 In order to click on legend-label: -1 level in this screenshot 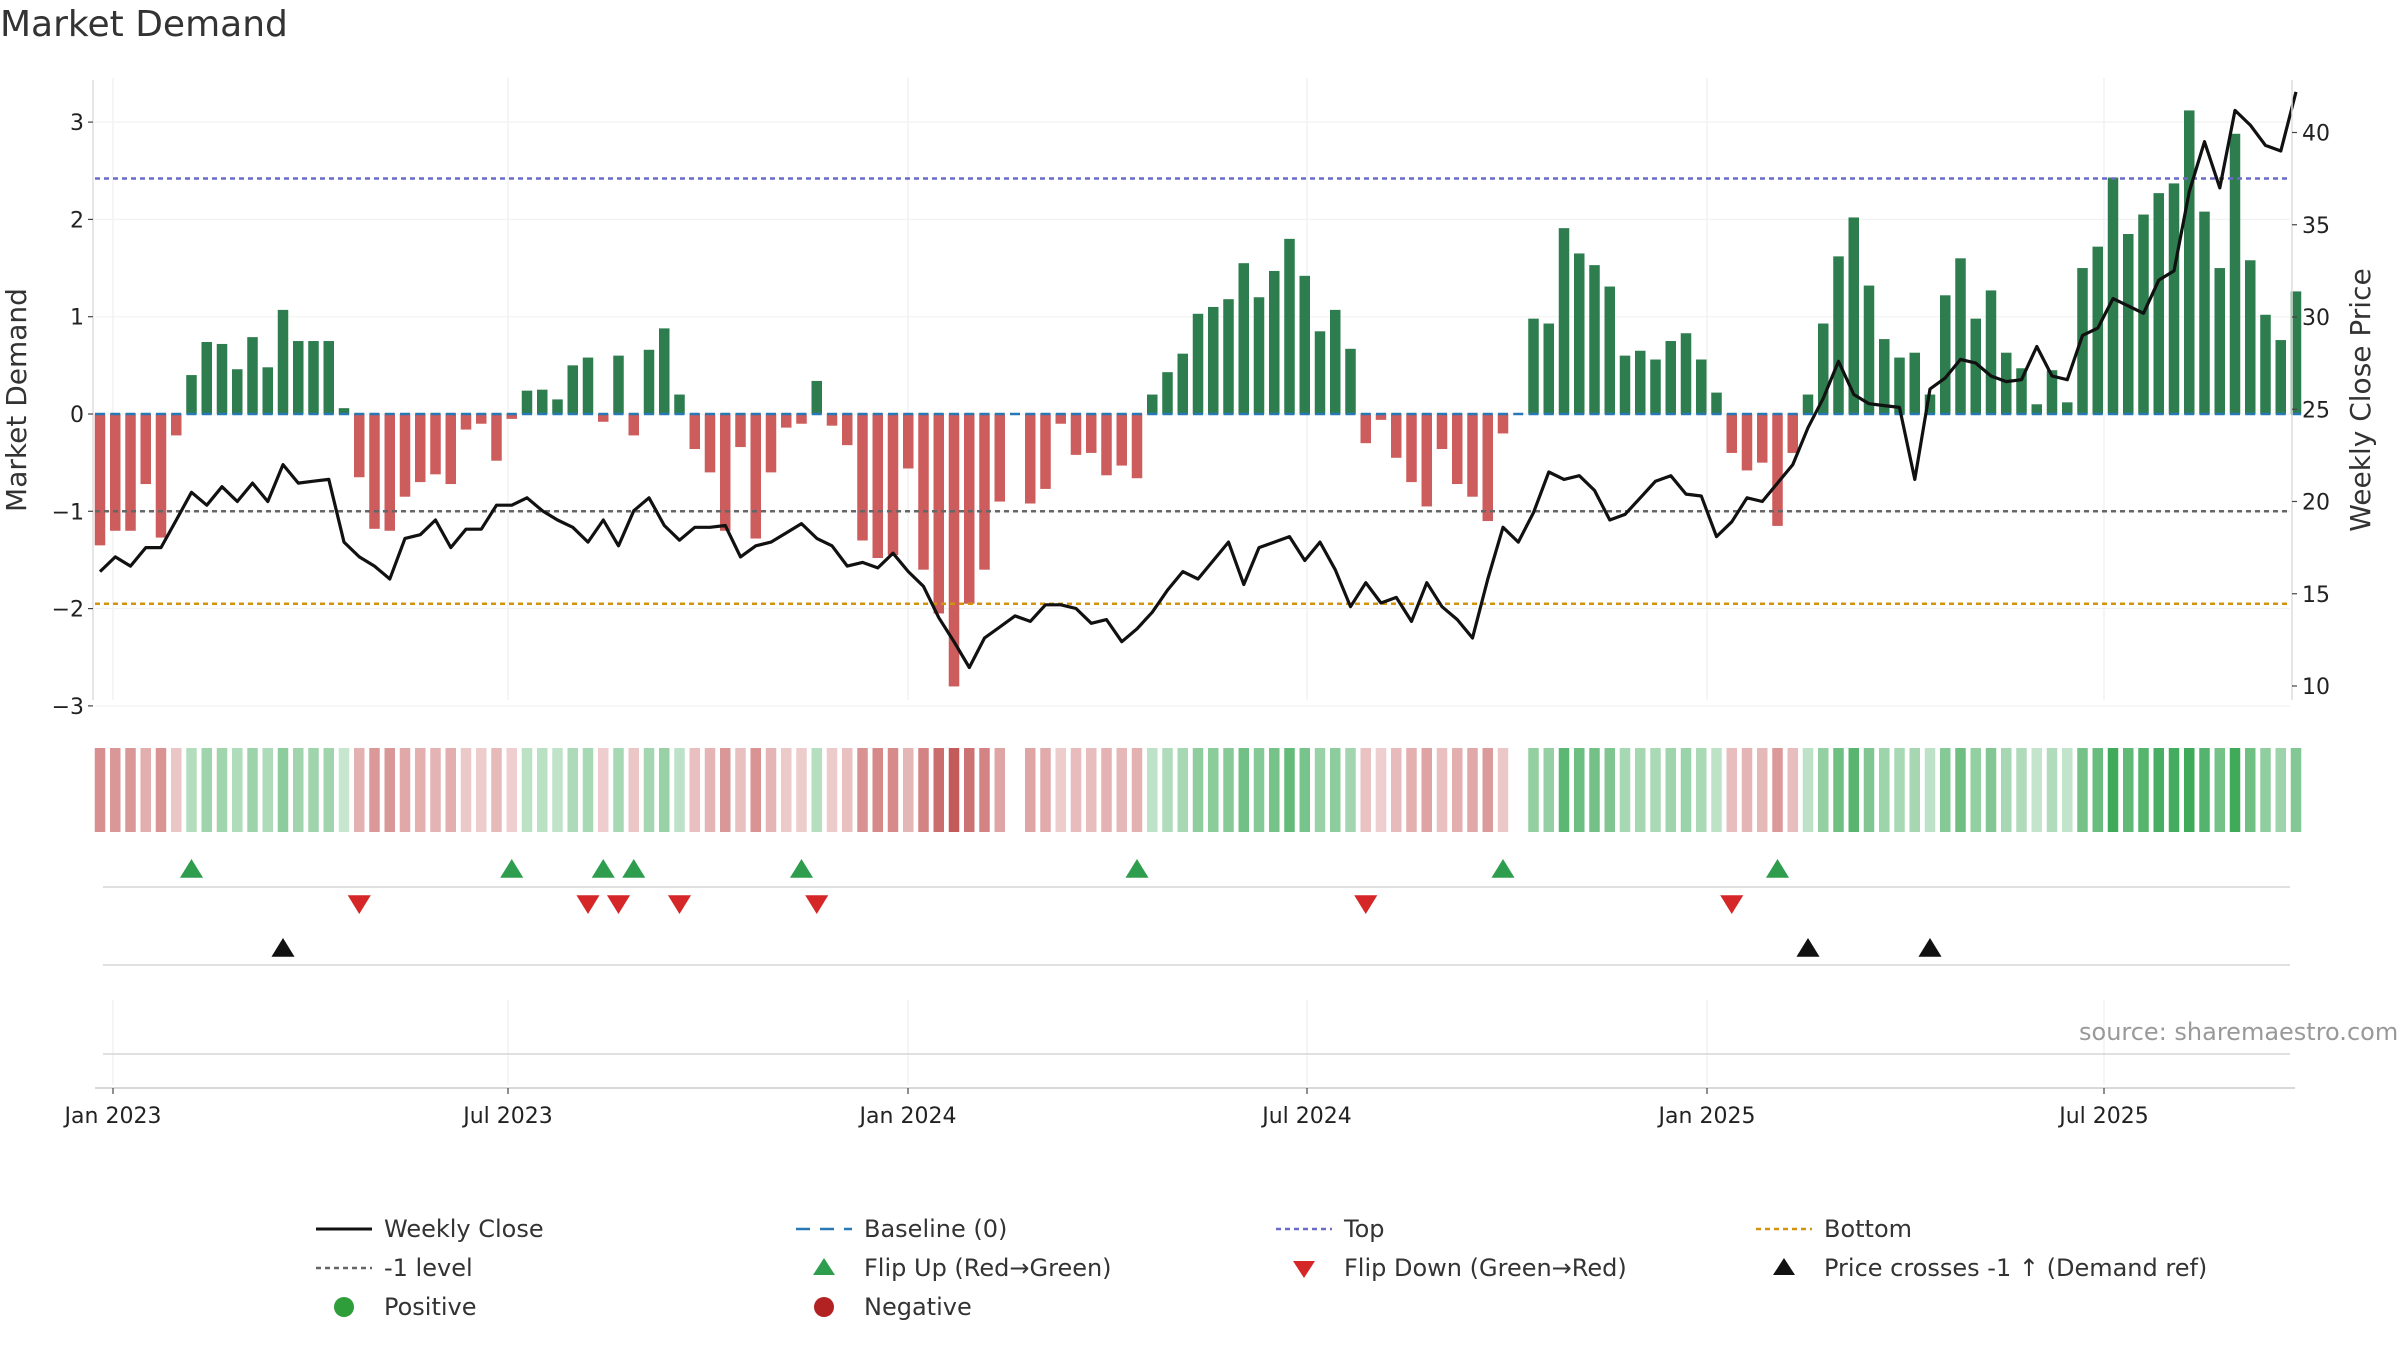, I will do `click(428, 1268)`.